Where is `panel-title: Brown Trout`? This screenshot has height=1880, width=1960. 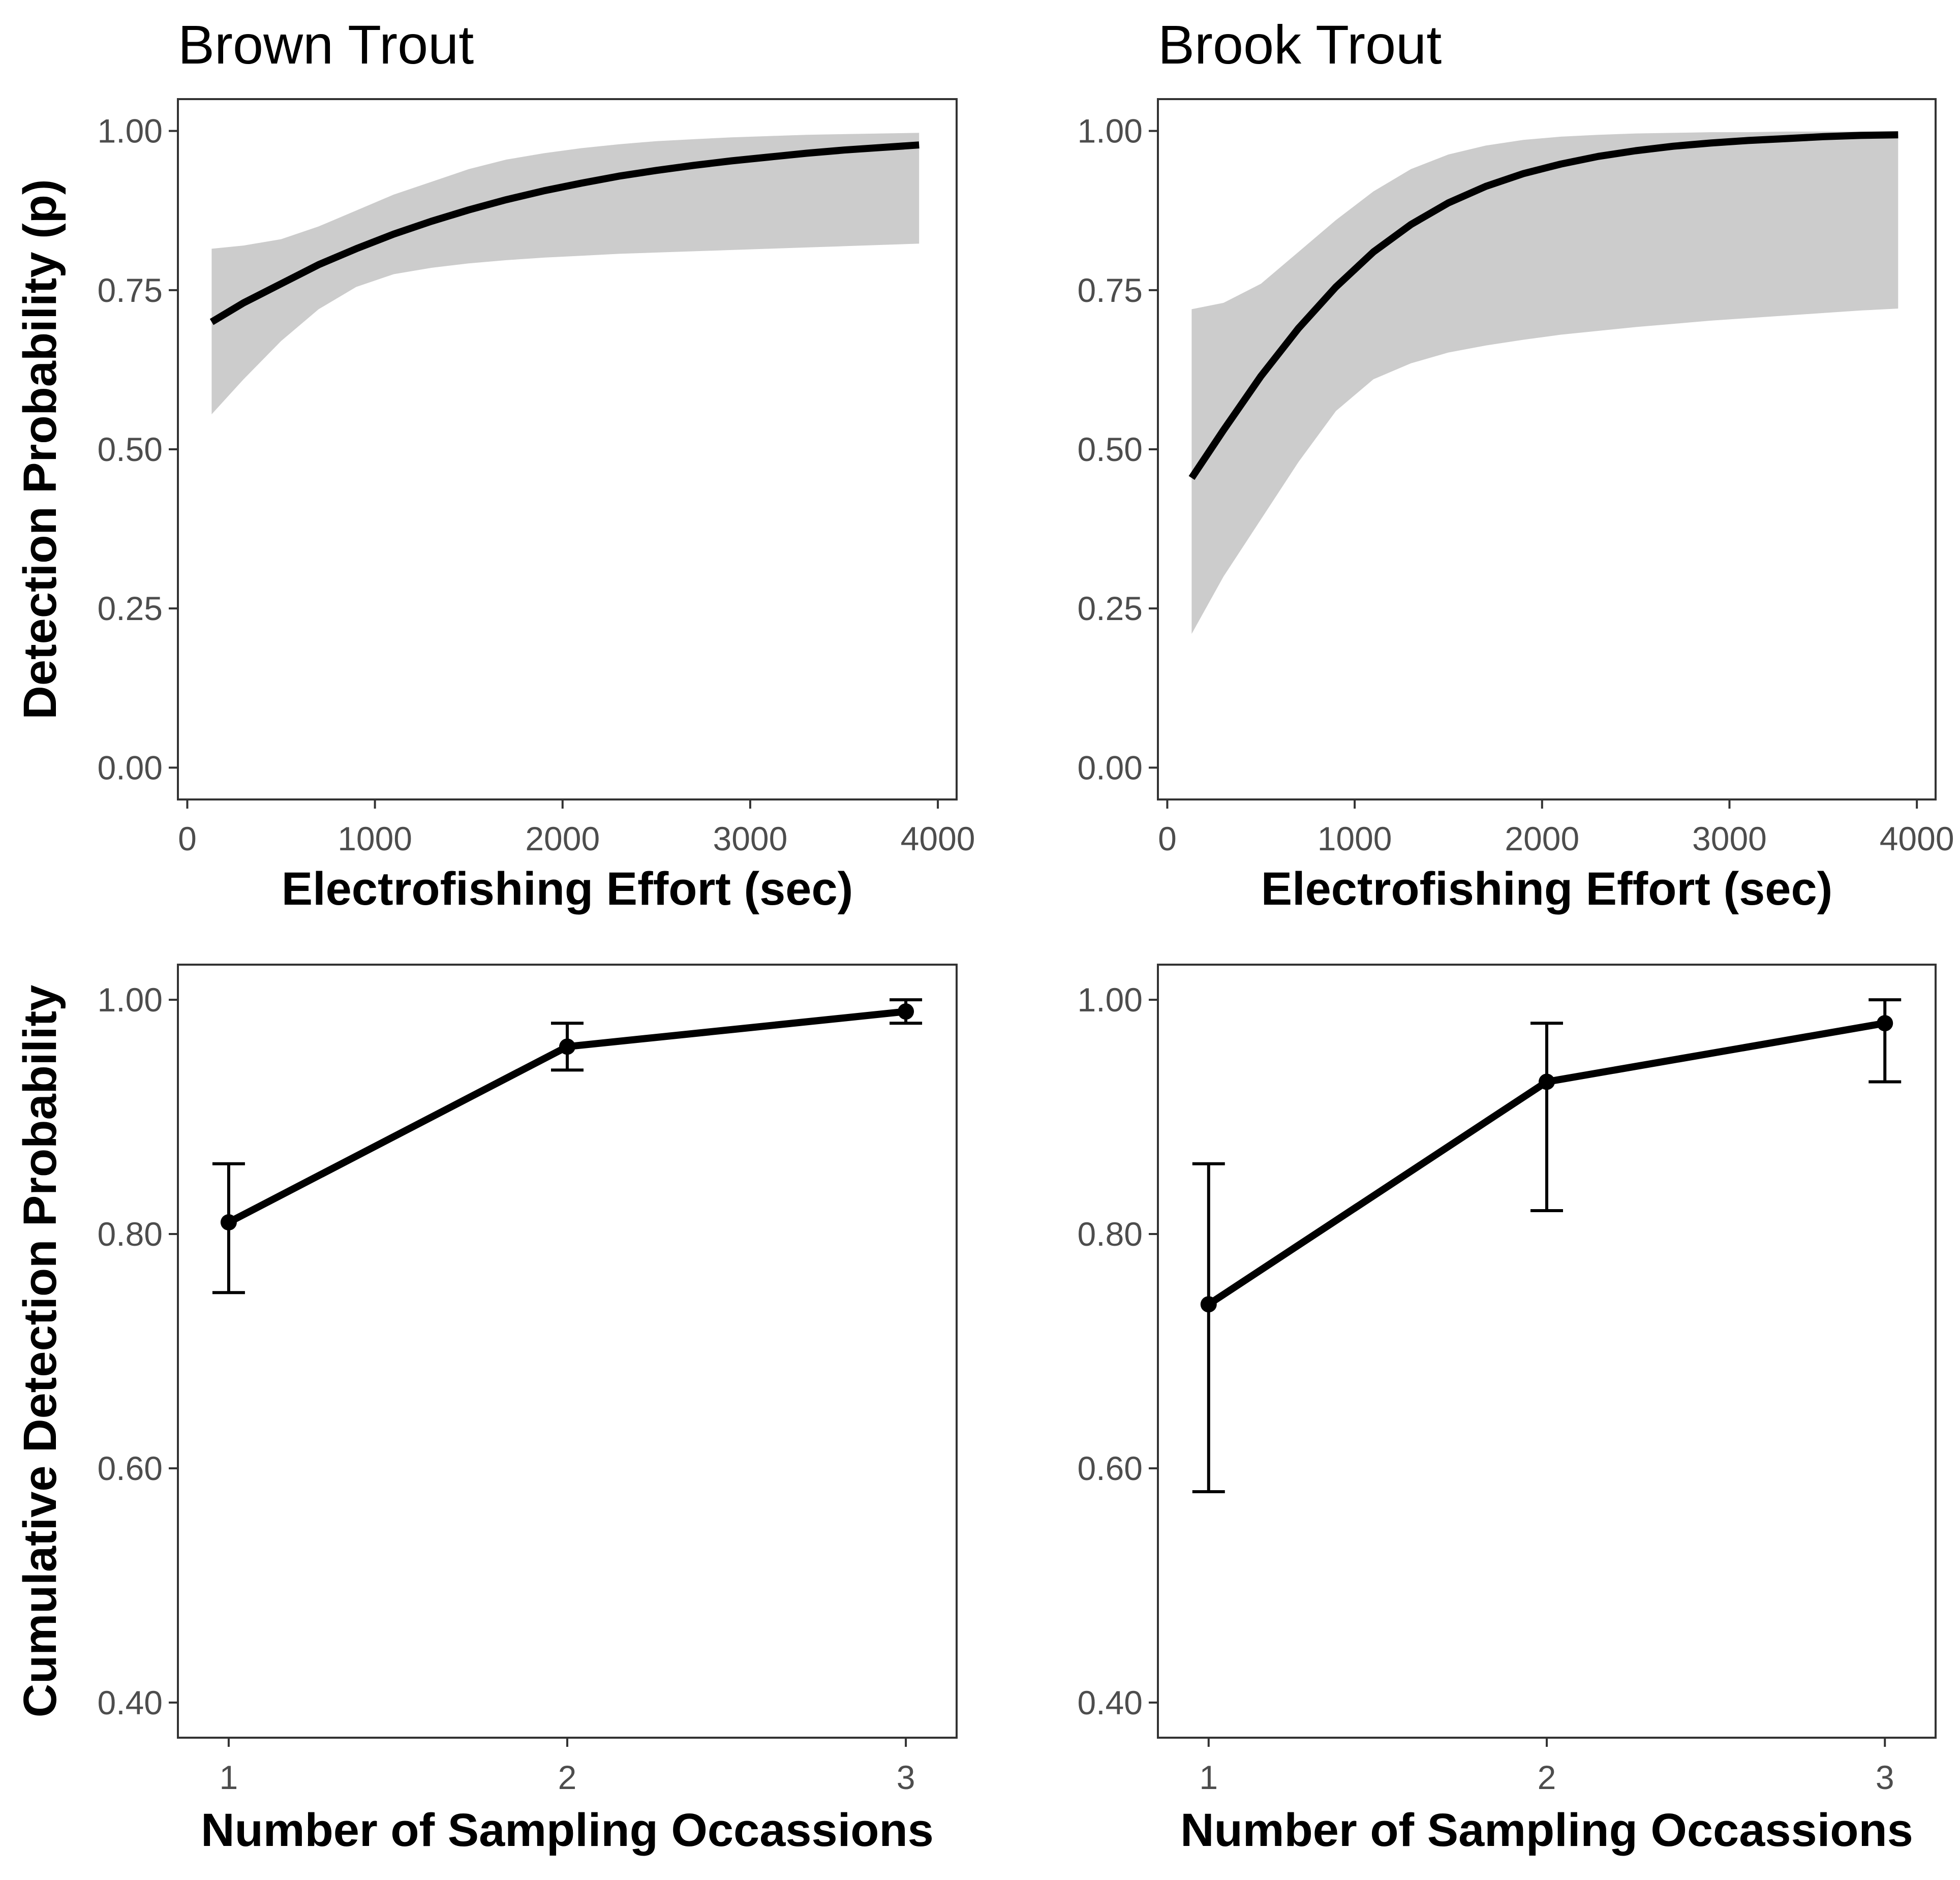
panel-title: Brown Trout is located at coordinates (326, 45).